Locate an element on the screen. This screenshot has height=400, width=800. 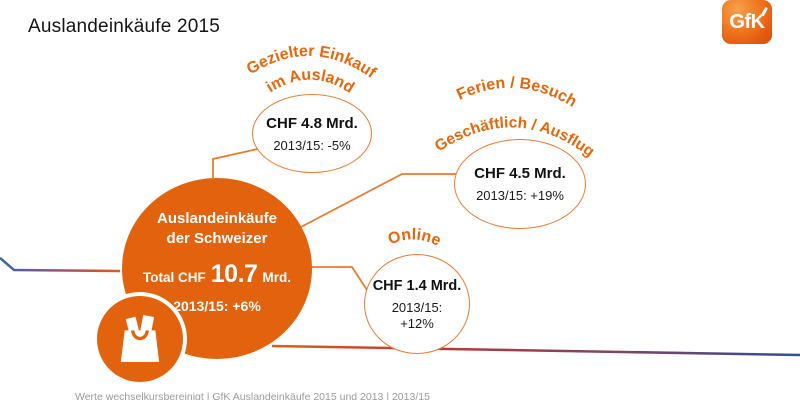
hub-total-value: 10.7 is located at coordinates (234, 273).